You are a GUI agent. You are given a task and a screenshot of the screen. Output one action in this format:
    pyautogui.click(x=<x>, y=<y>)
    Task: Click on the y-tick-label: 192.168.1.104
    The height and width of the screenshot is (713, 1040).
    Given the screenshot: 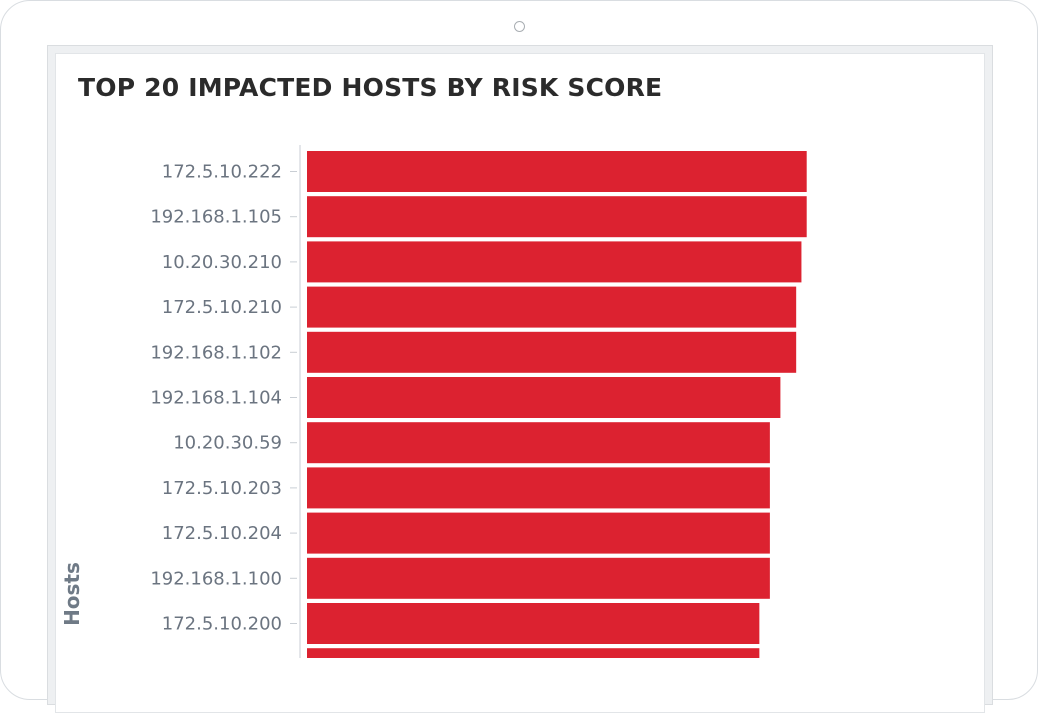 What is the action you would take?
    pyautogui.click(x=216, y=398)
    